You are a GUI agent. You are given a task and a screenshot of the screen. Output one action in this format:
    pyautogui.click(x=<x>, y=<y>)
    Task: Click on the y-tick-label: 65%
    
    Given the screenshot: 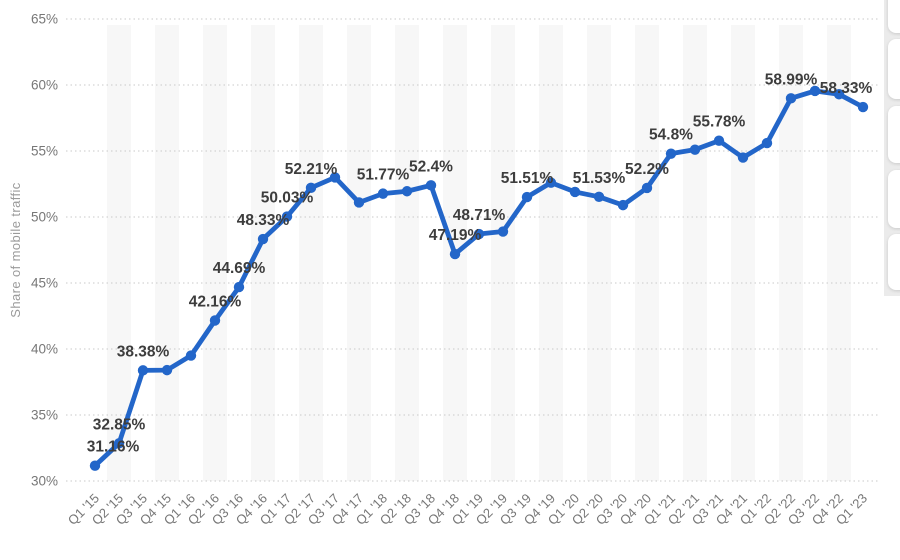 What is the action you would take?
    pyautogui.click(x=44, y=19)
    